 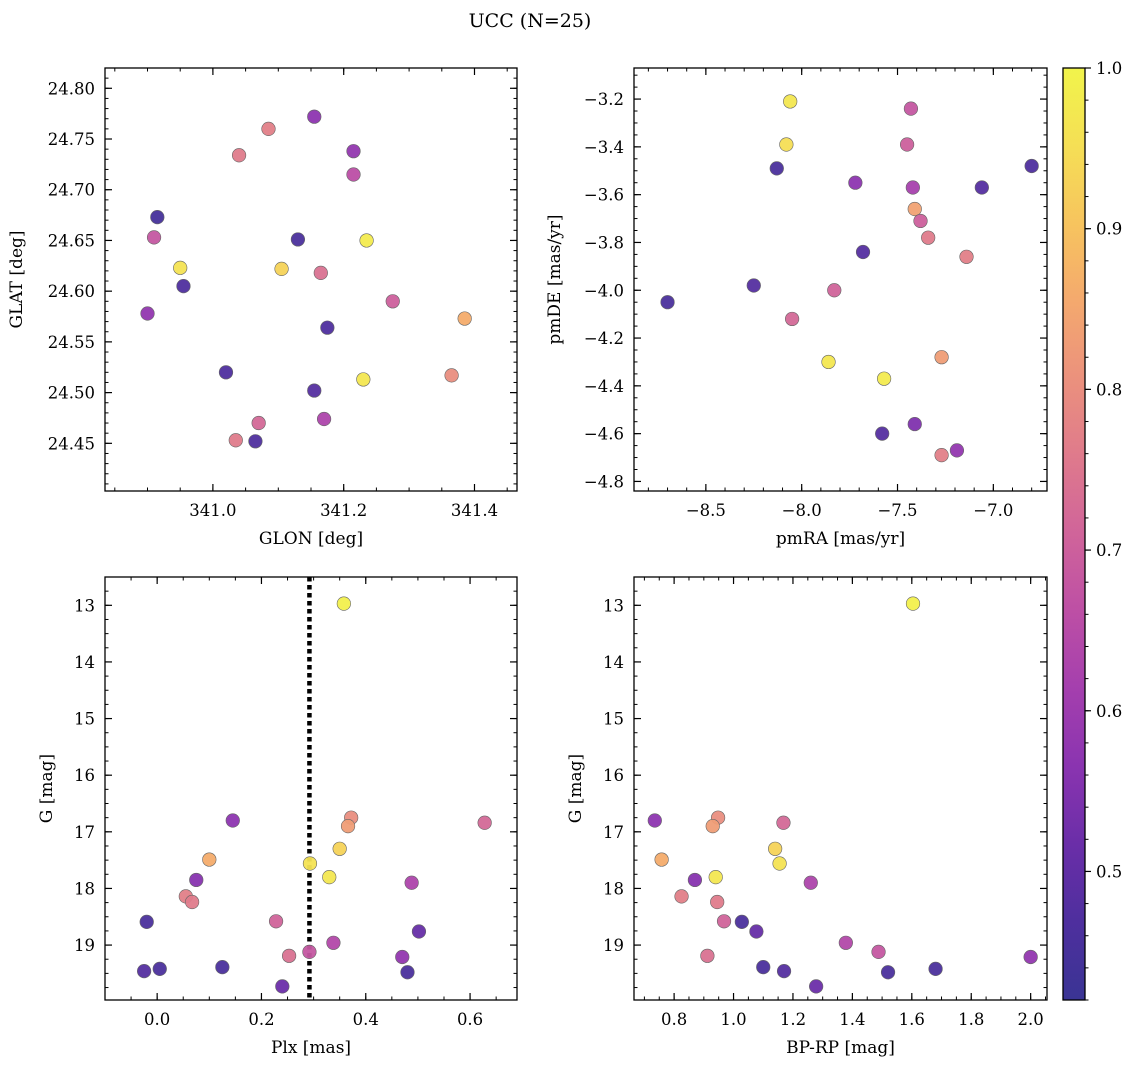 What do you see at coordinates (733, 1019) in the screenshot?
I see `x-tick-label: 1.0` at bounding box center [733, 1019].